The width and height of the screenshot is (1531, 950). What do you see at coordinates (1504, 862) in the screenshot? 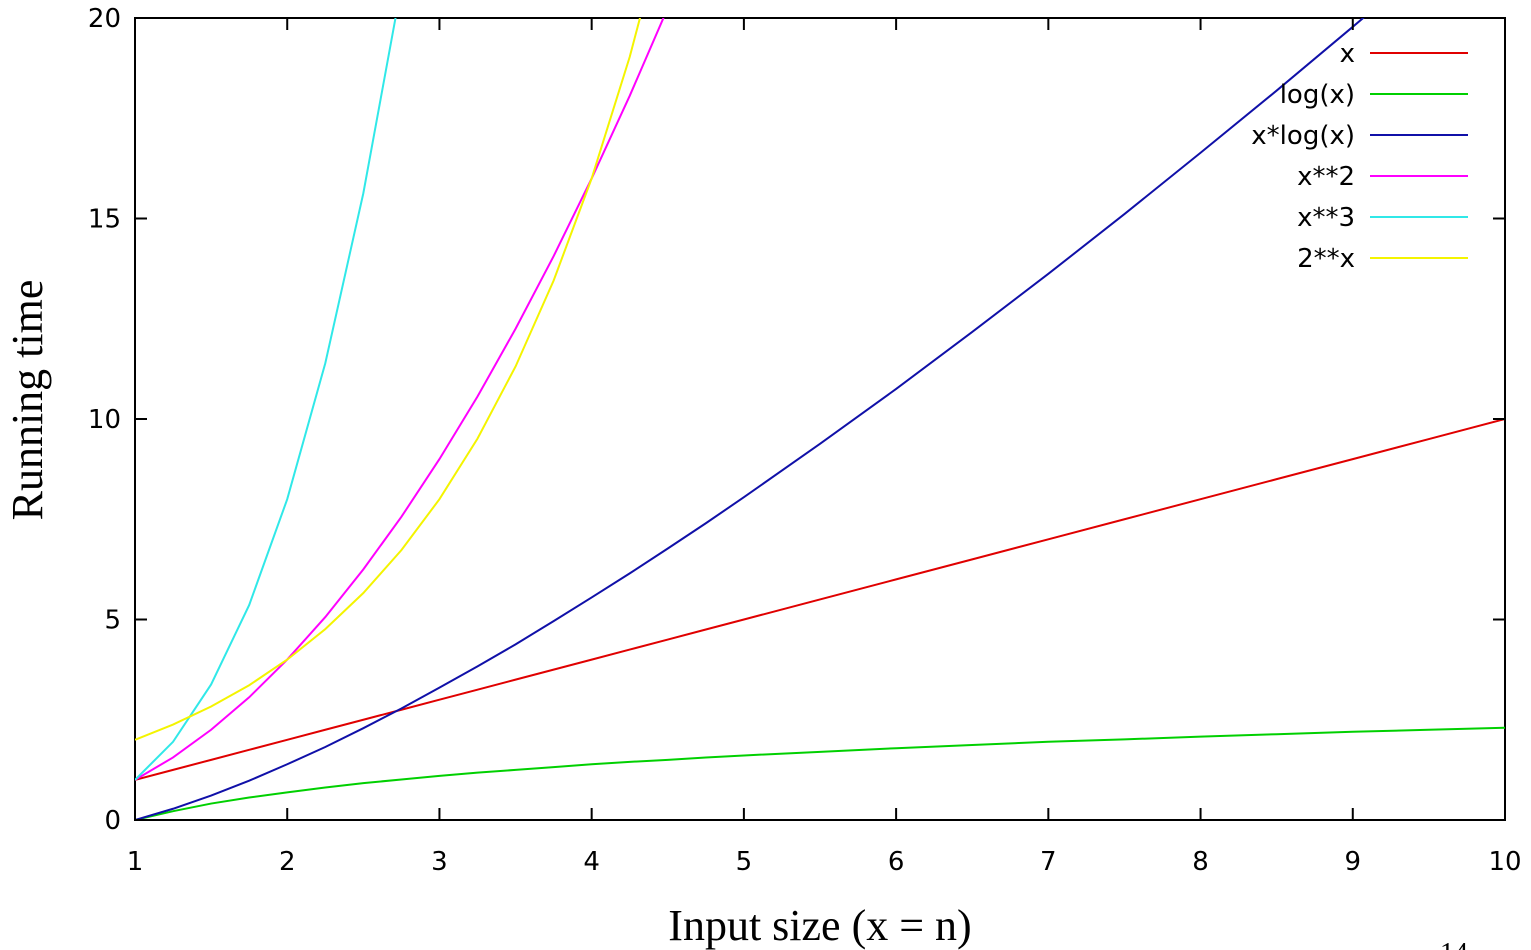
I see `x-tick-label: 10` at bounding box center [1504, 862].